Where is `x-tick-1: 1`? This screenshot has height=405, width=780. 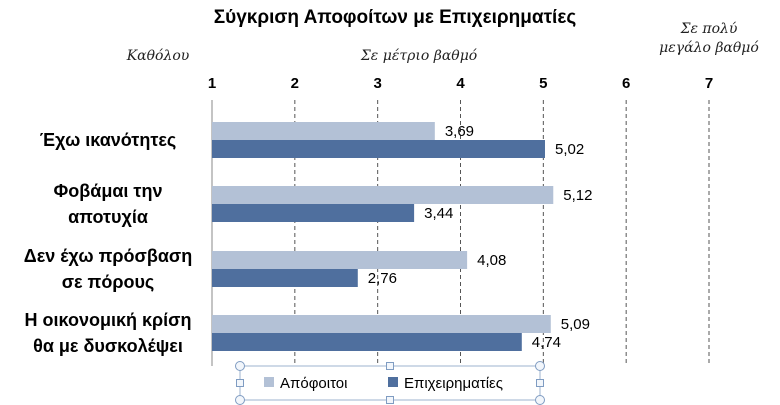 x-tick-1: 1 is located at coordinates (212, 83).